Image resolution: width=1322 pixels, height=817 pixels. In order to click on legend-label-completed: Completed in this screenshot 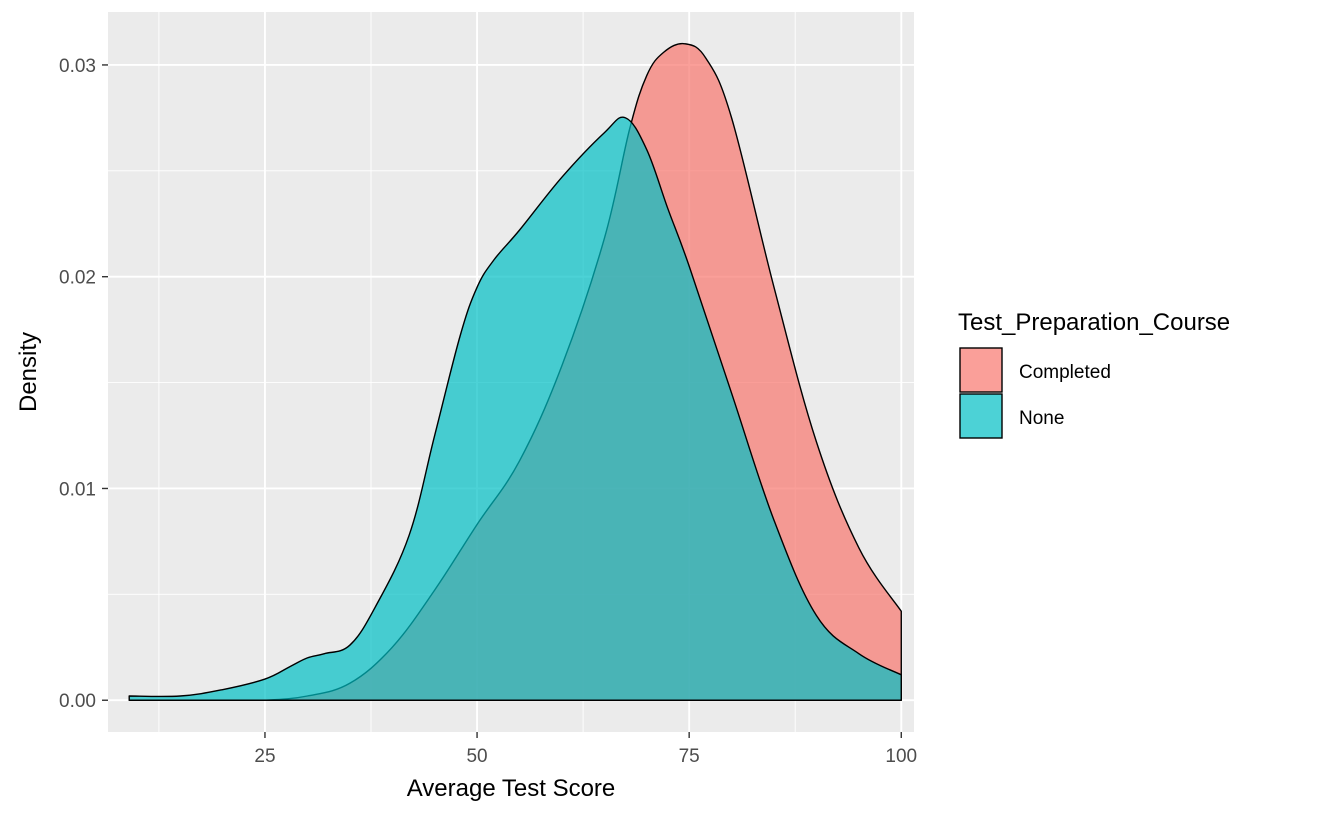, I will do `click(1065, 372)`.